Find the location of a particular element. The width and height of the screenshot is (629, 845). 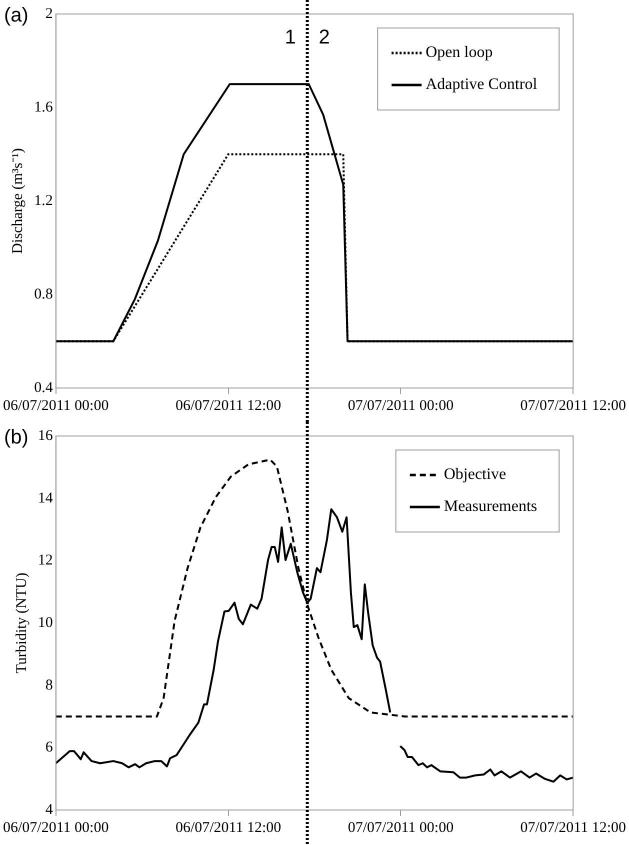

legend-label: Objective is located at coordinates (475, 475).